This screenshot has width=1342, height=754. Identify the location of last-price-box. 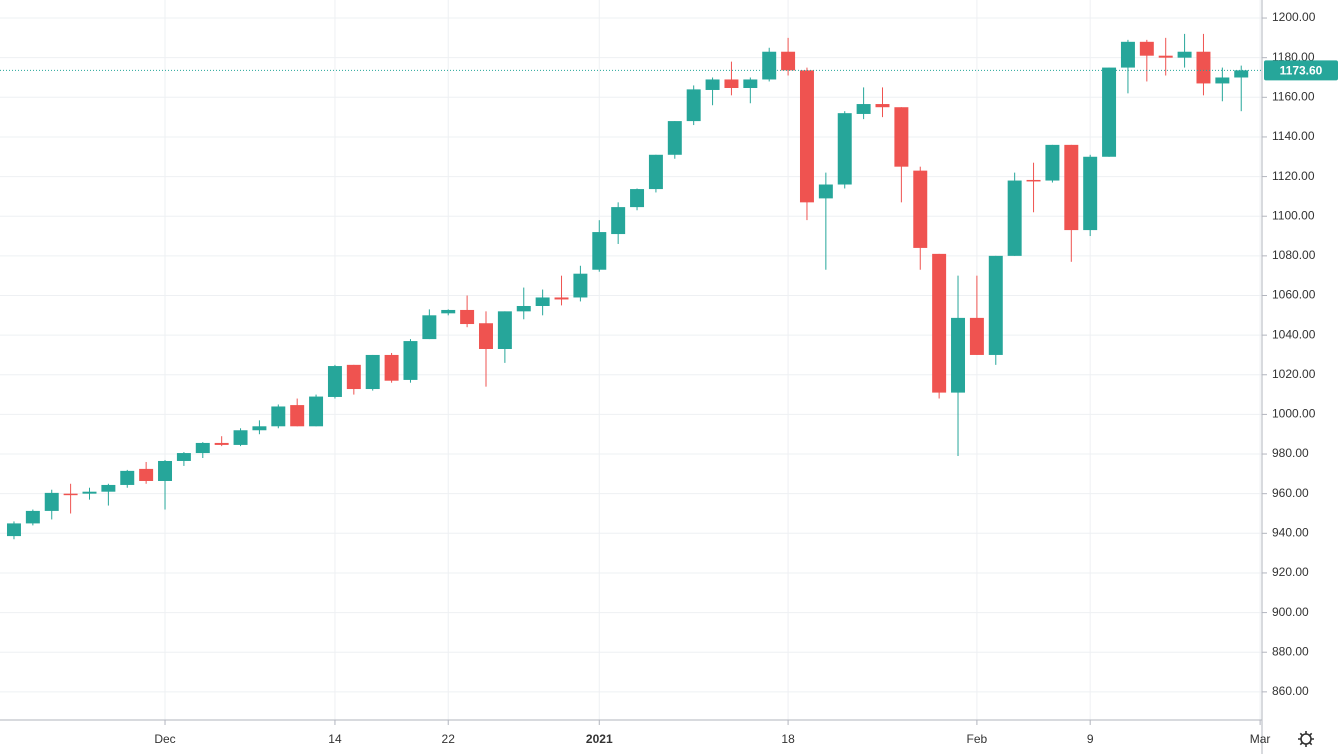
(1301, 70).